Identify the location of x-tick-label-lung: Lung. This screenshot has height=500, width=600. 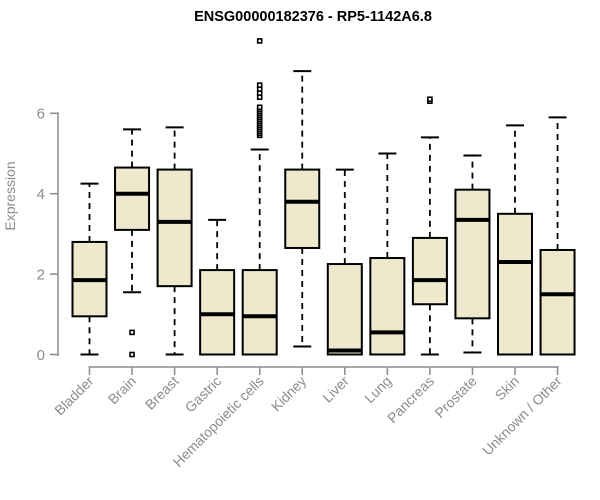
(377, 389).